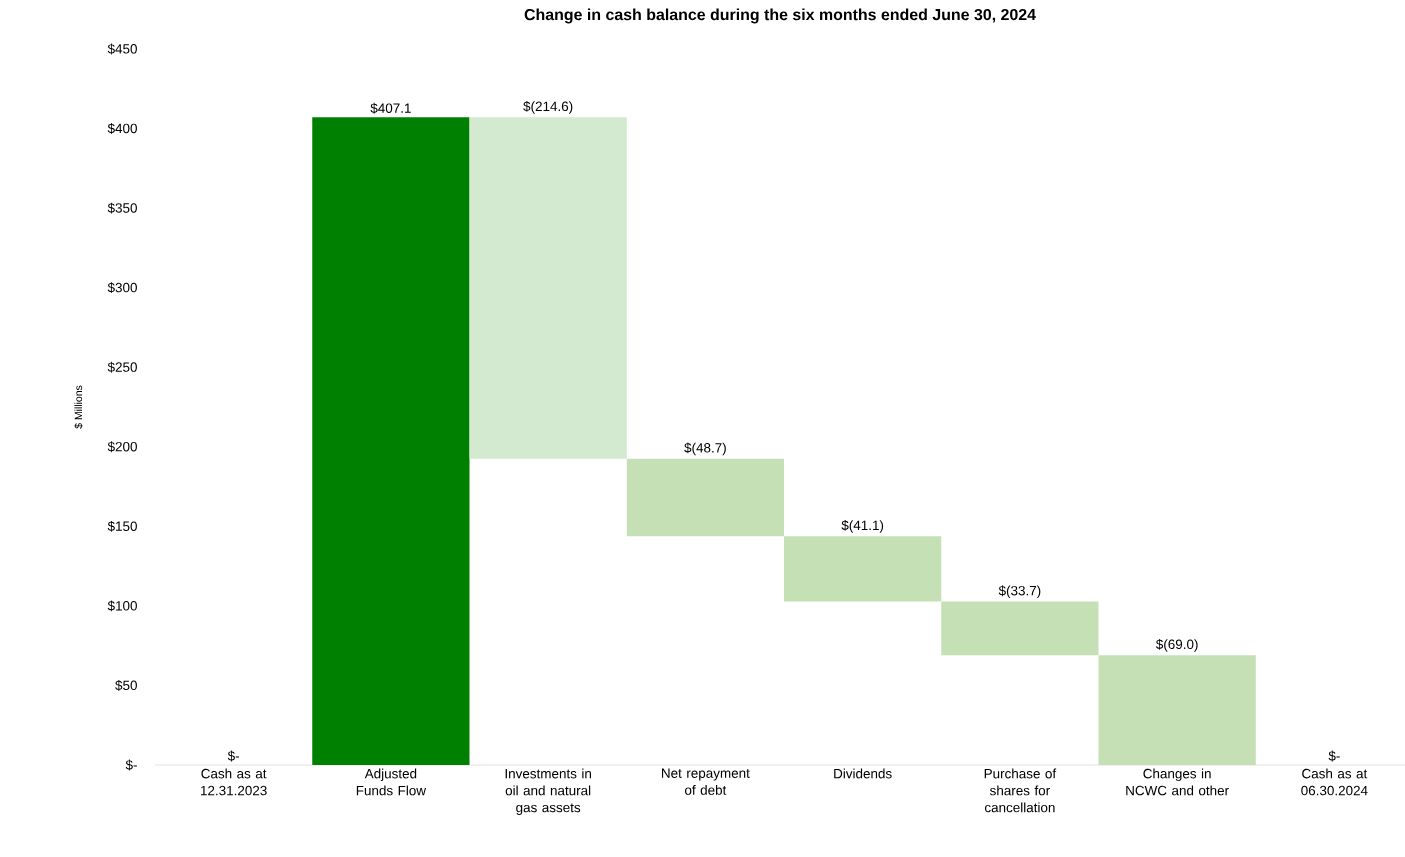 Image resolution: width=1405 pixels, height=857 pixels. I want to click on x-tick-label: Investments in oil and natural gas assets, so click(548, 791).